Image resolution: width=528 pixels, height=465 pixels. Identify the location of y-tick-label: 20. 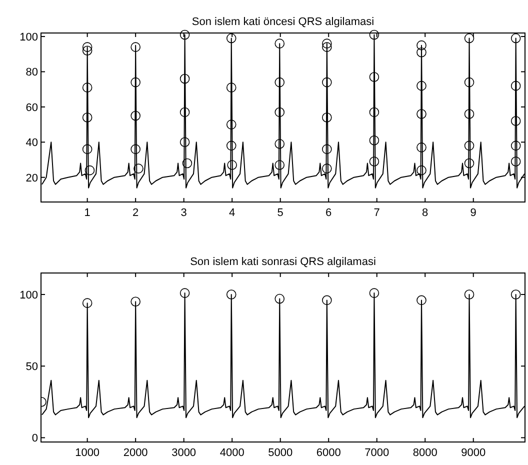
(32, 178).